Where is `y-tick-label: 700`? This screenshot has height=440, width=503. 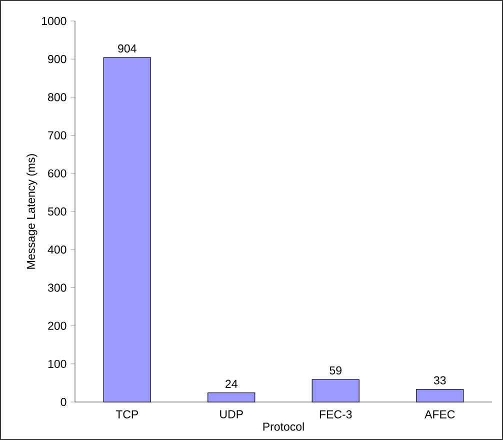
y-tick-label: 700 is located at coordinates (57, 135).